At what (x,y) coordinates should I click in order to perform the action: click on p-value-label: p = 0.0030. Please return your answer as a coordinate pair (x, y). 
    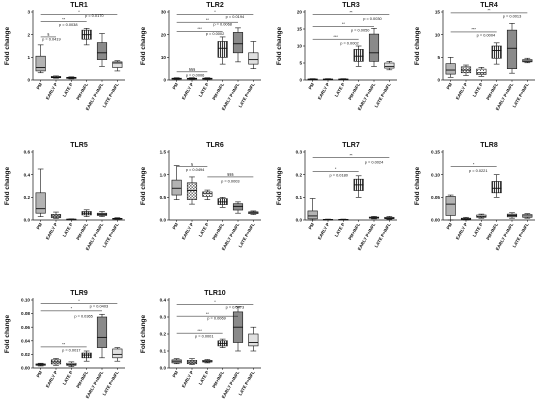
    Looking at the image, I should click on (372, 18).